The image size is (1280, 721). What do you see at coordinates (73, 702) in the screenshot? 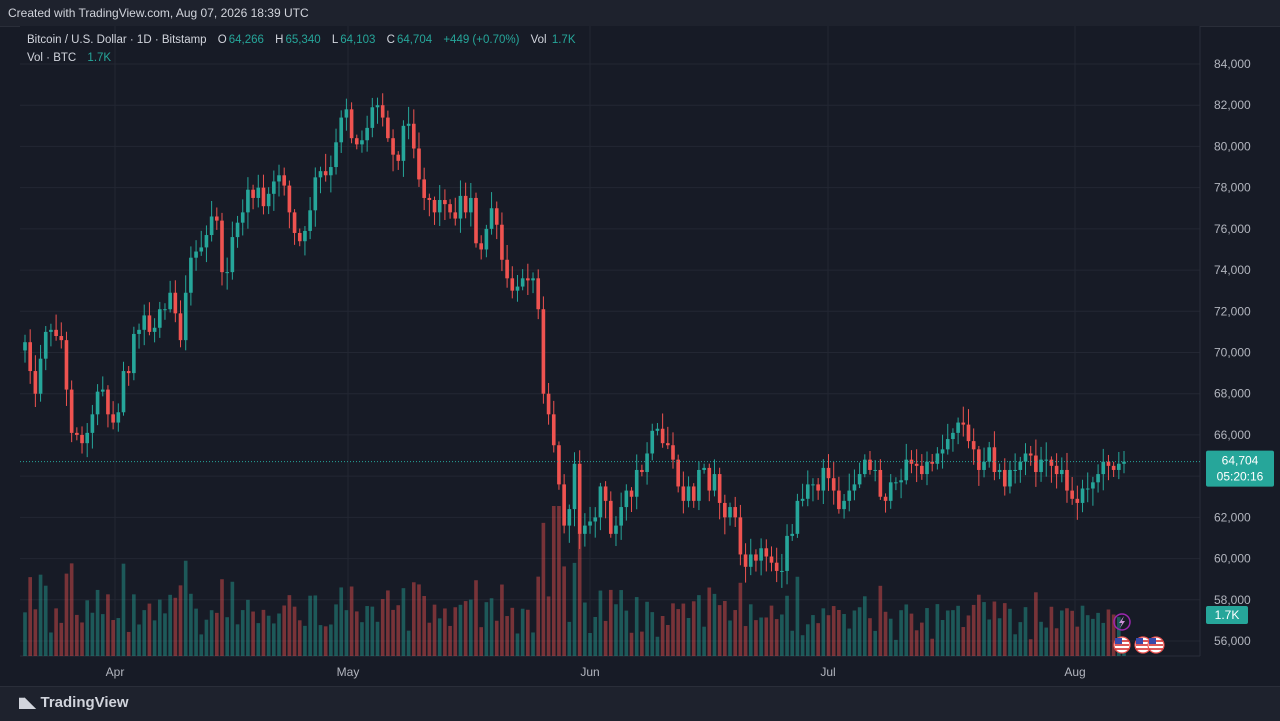
I see `tradingview-logo: ▮◣ TradingView` at bounding box center [73, 702].